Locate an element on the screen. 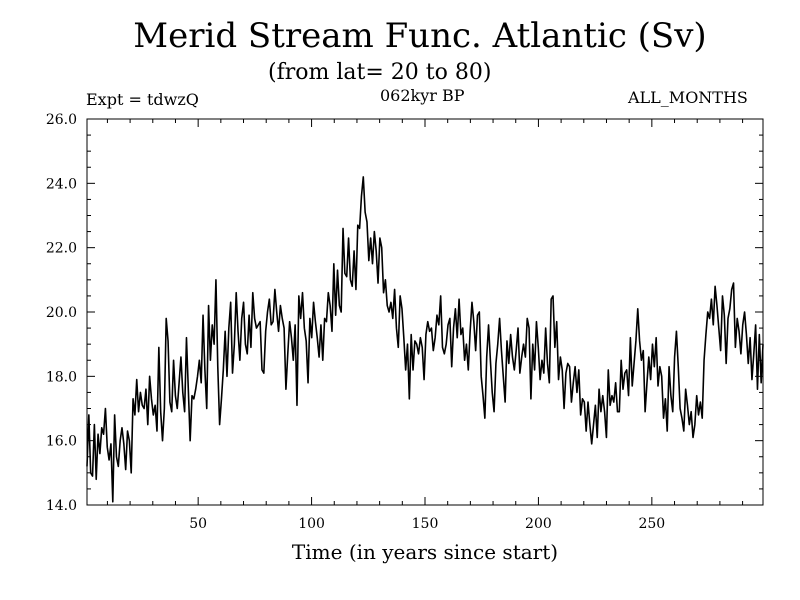  x-tick-label: 50 is located at coordinates (198, 524).